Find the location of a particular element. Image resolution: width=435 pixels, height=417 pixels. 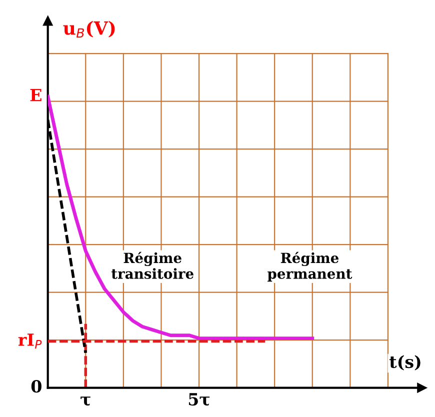

x-tick-label: 5τ is located at coordinates (199, 399).